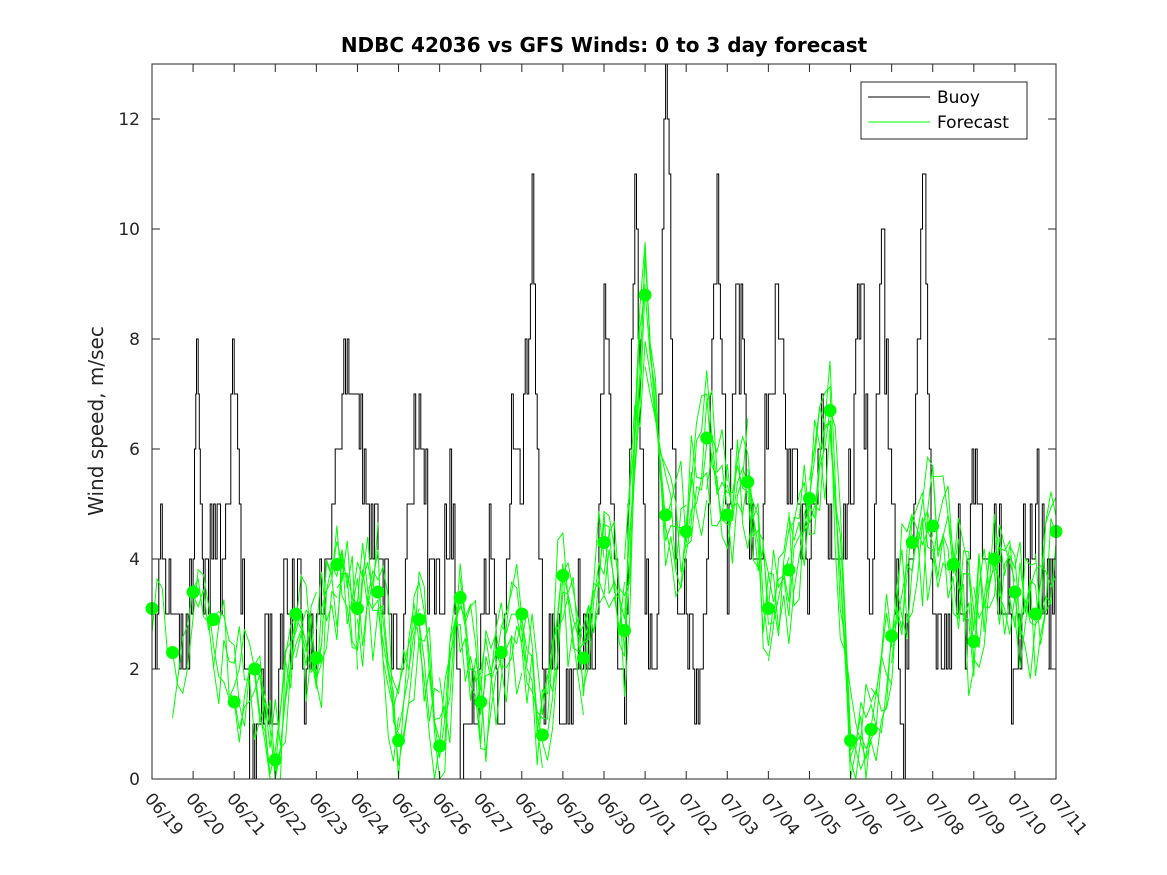 Image resolution: width=1167 pixels, height=875 pixels. I want to click on x-tick-label: 06/29, so click(574, 814).